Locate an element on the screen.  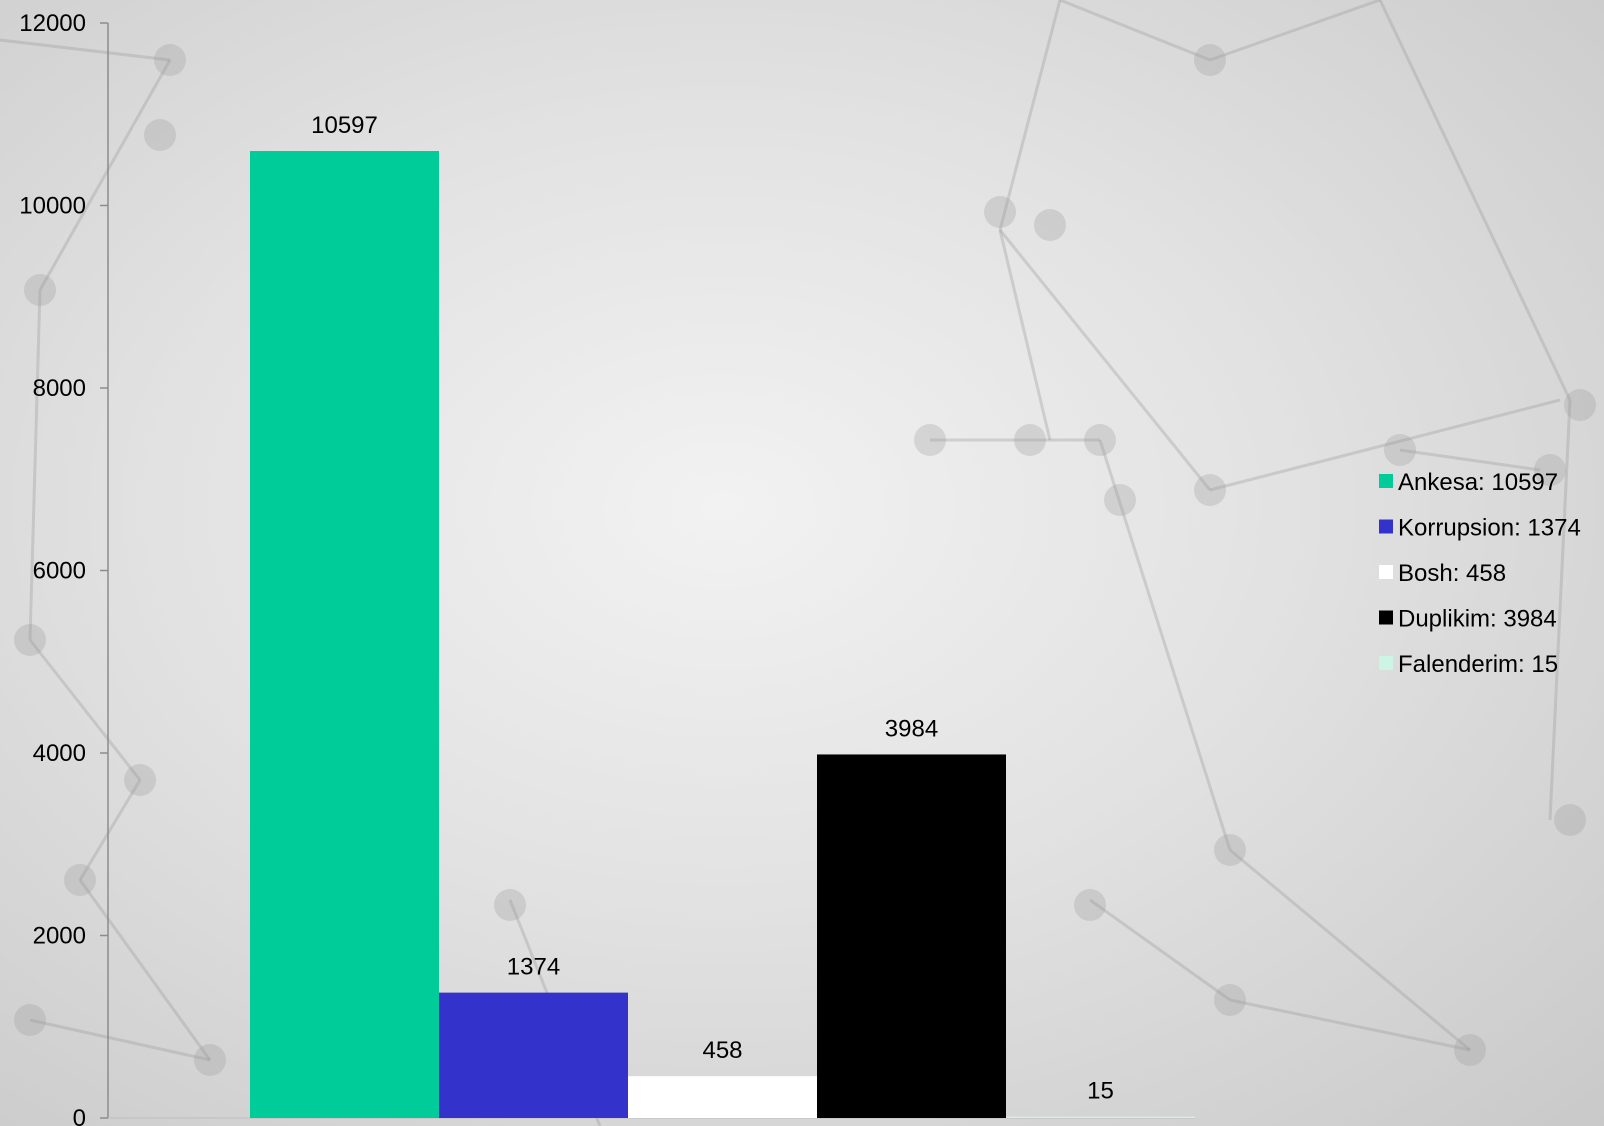
bar-duplikim is located at coordinates (911, 936).